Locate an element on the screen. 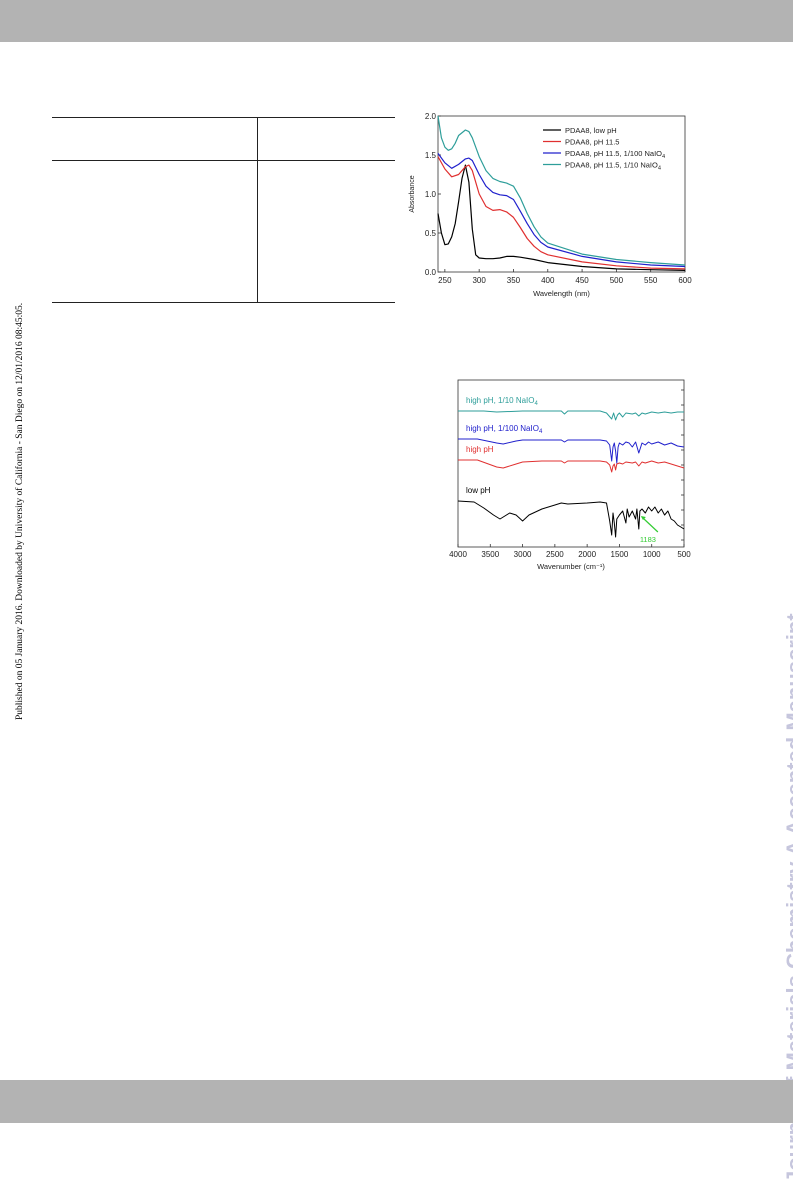 The image size is (793, 1183). table-outline is located at coordinates (223, 210).